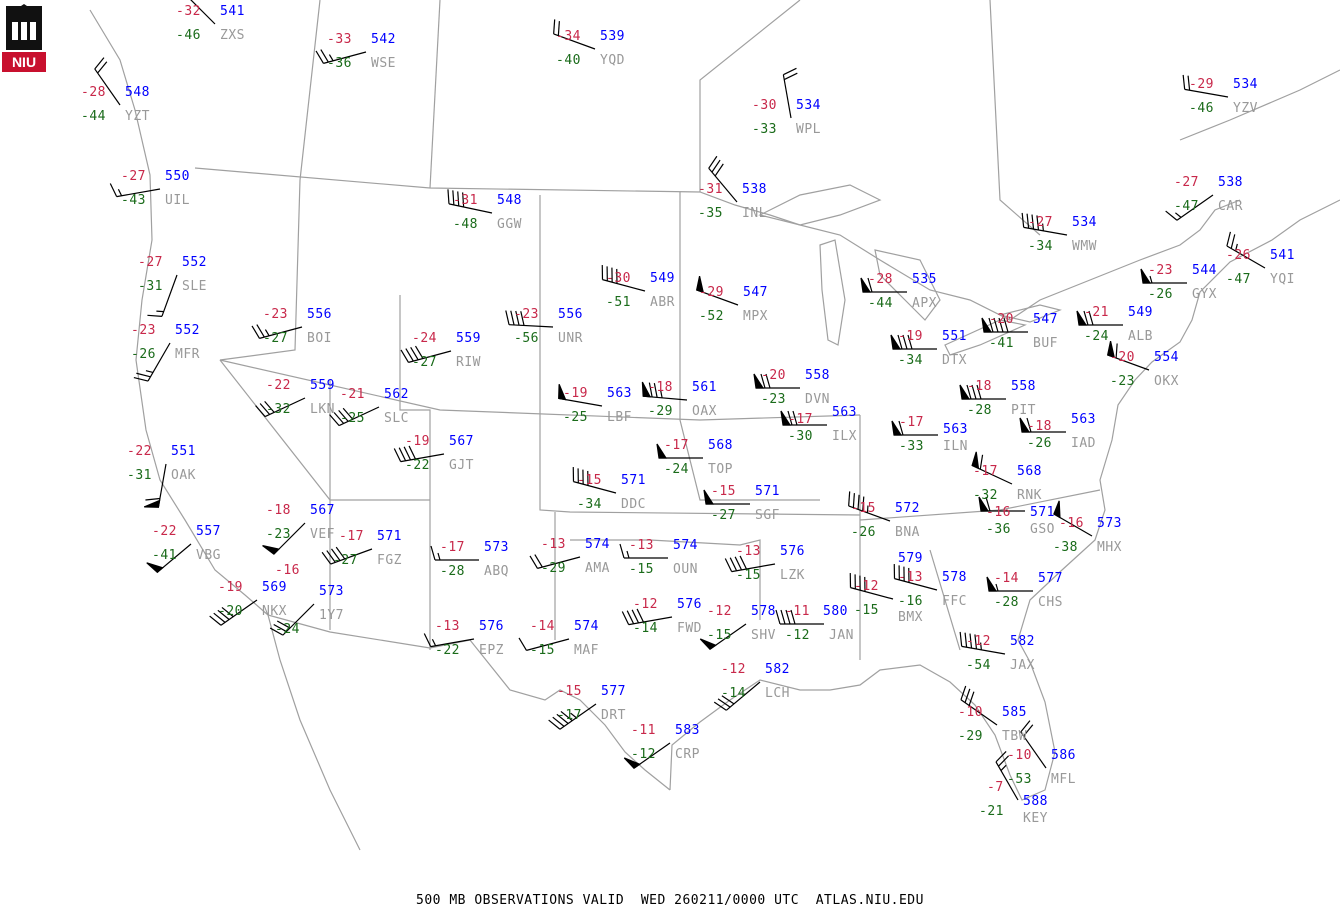  What do you see at coordinates (880, 279) in the screenshot?
I see `station-temp: -28` at bounding box center [880, 279].